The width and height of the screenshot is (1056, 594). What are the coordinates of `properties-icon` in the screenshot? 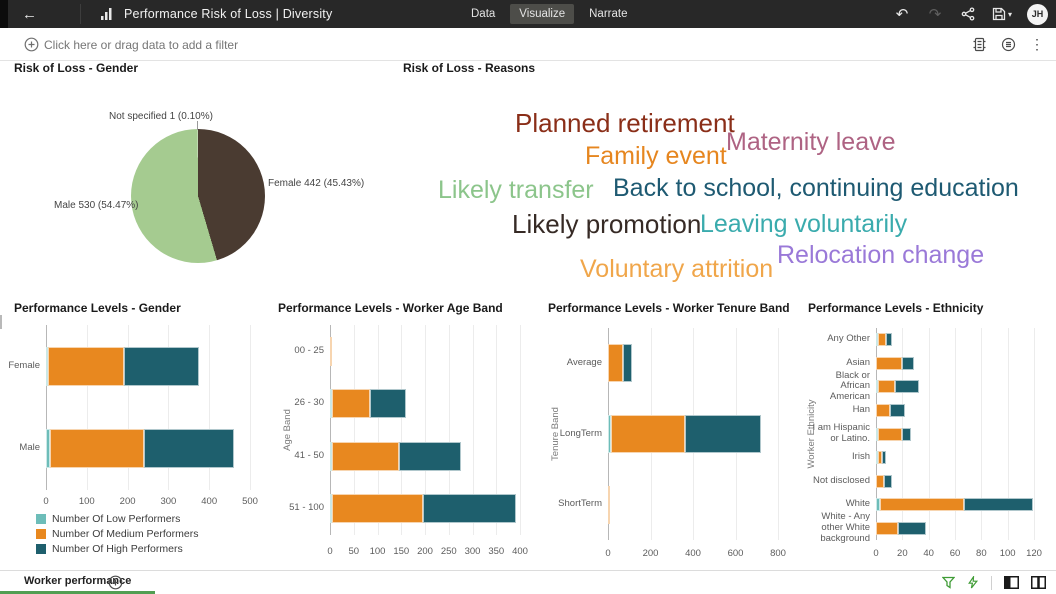 It's located at (1008, 44).